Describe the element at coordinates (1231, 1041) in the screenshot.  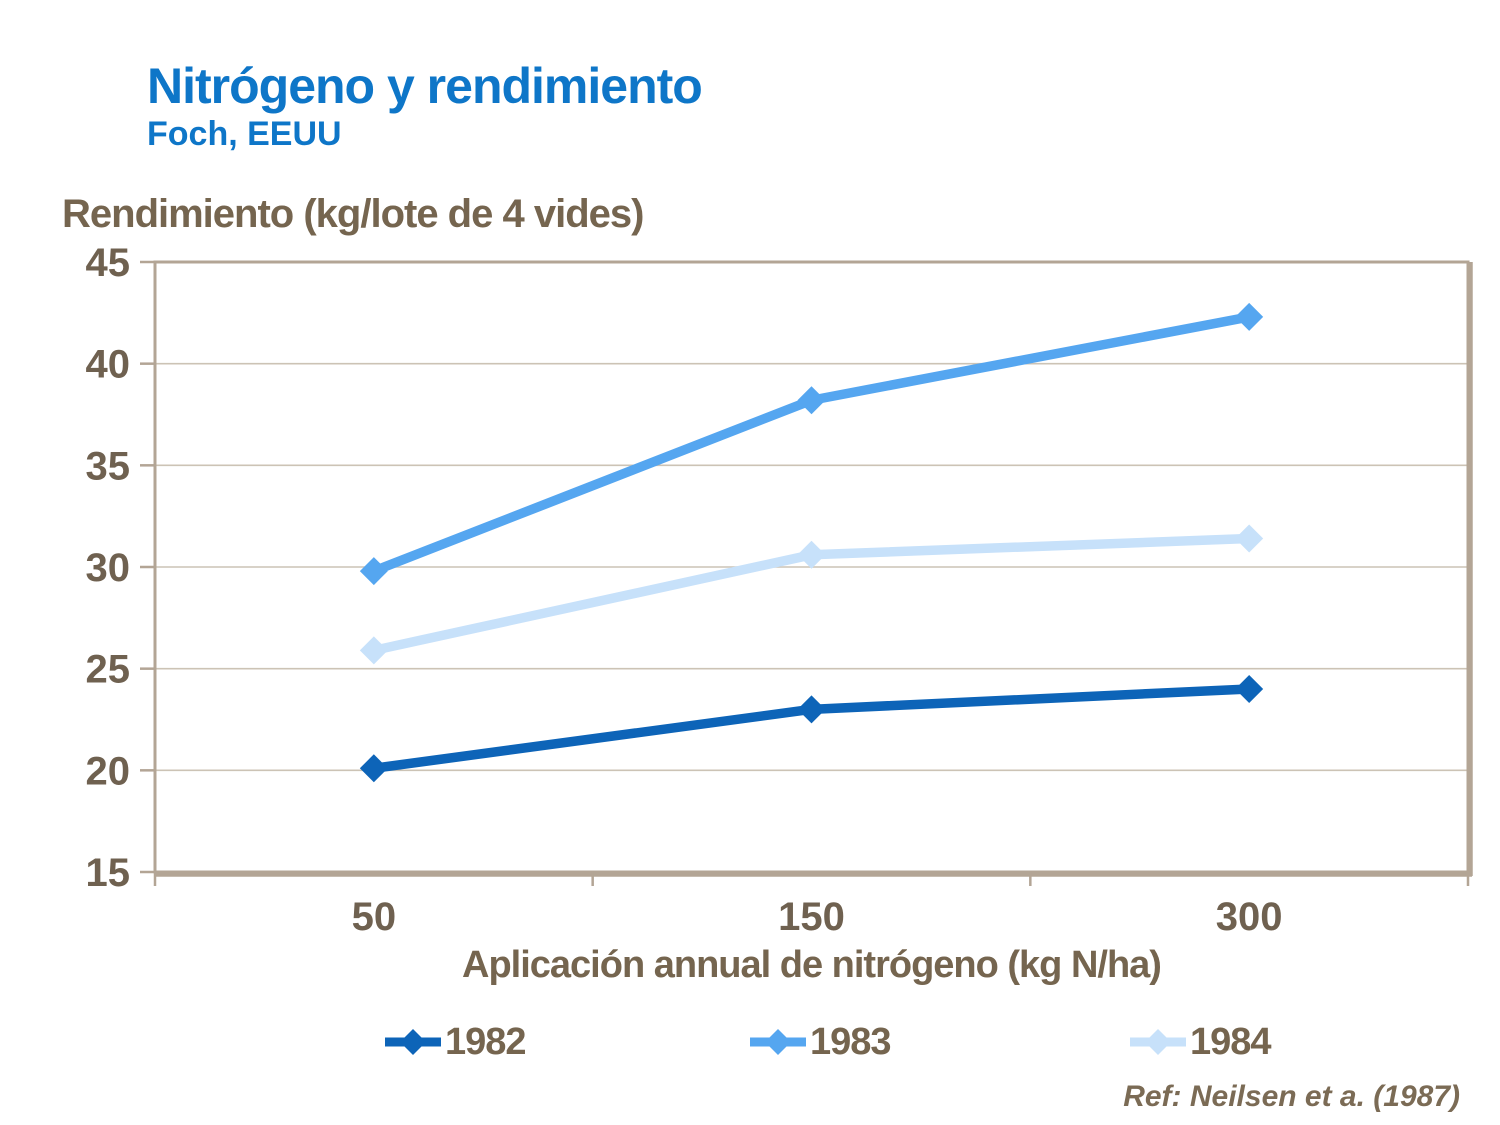
I see `legend-label-1984: 1984` at that location.